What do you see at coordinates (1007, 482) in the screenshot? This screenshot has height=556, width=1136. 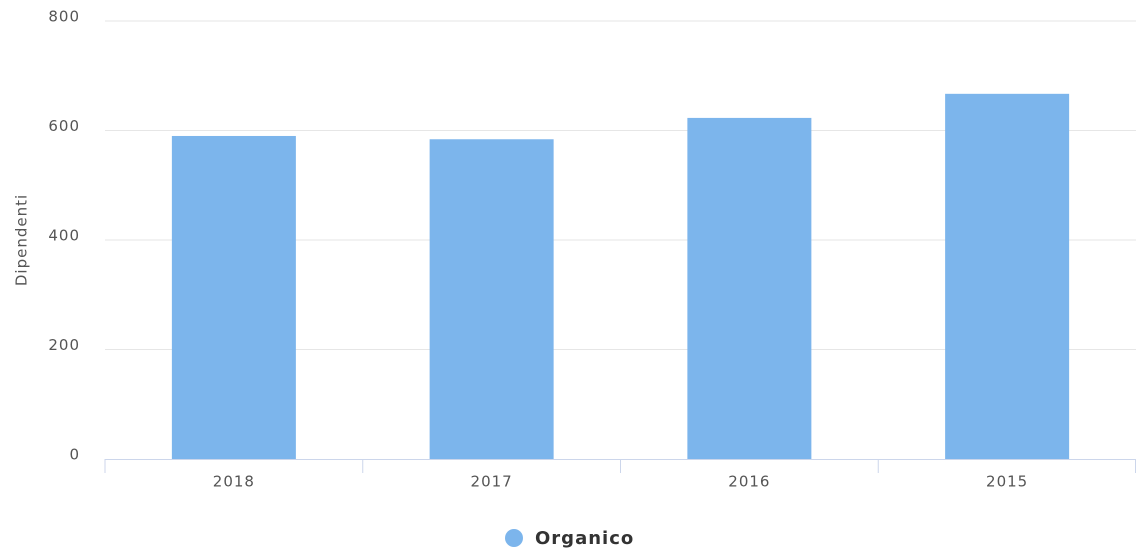 I see `x-tick-label: 2015` at bounding box center [1007, 482].